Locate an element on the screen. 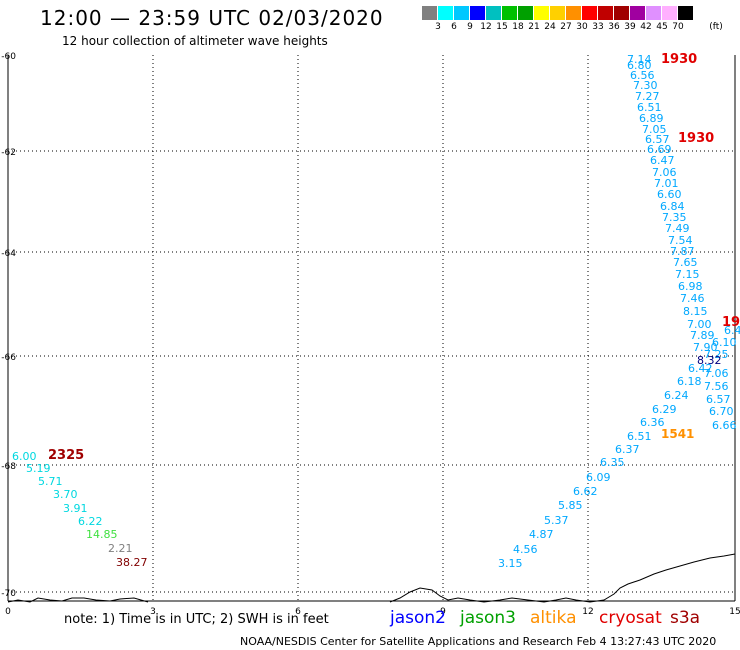 This screenshot has width=740, height=650. color-scale-label: 21 is located at coordinates (534, 27).